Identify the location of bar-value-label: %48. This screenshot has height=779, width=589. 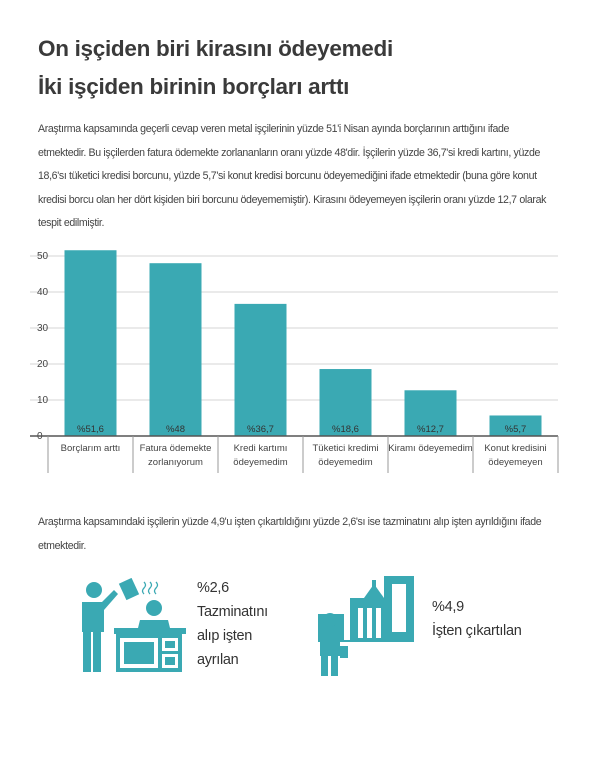
(175, 429).